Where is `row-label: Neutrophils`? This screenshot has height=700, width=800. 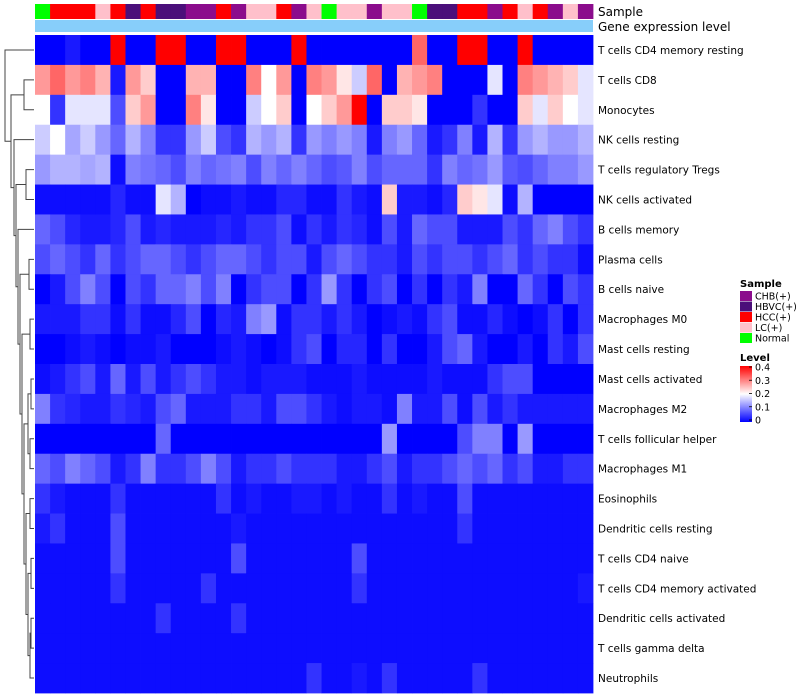 row-label: Neutrophils is located at coordinates (628, 679).